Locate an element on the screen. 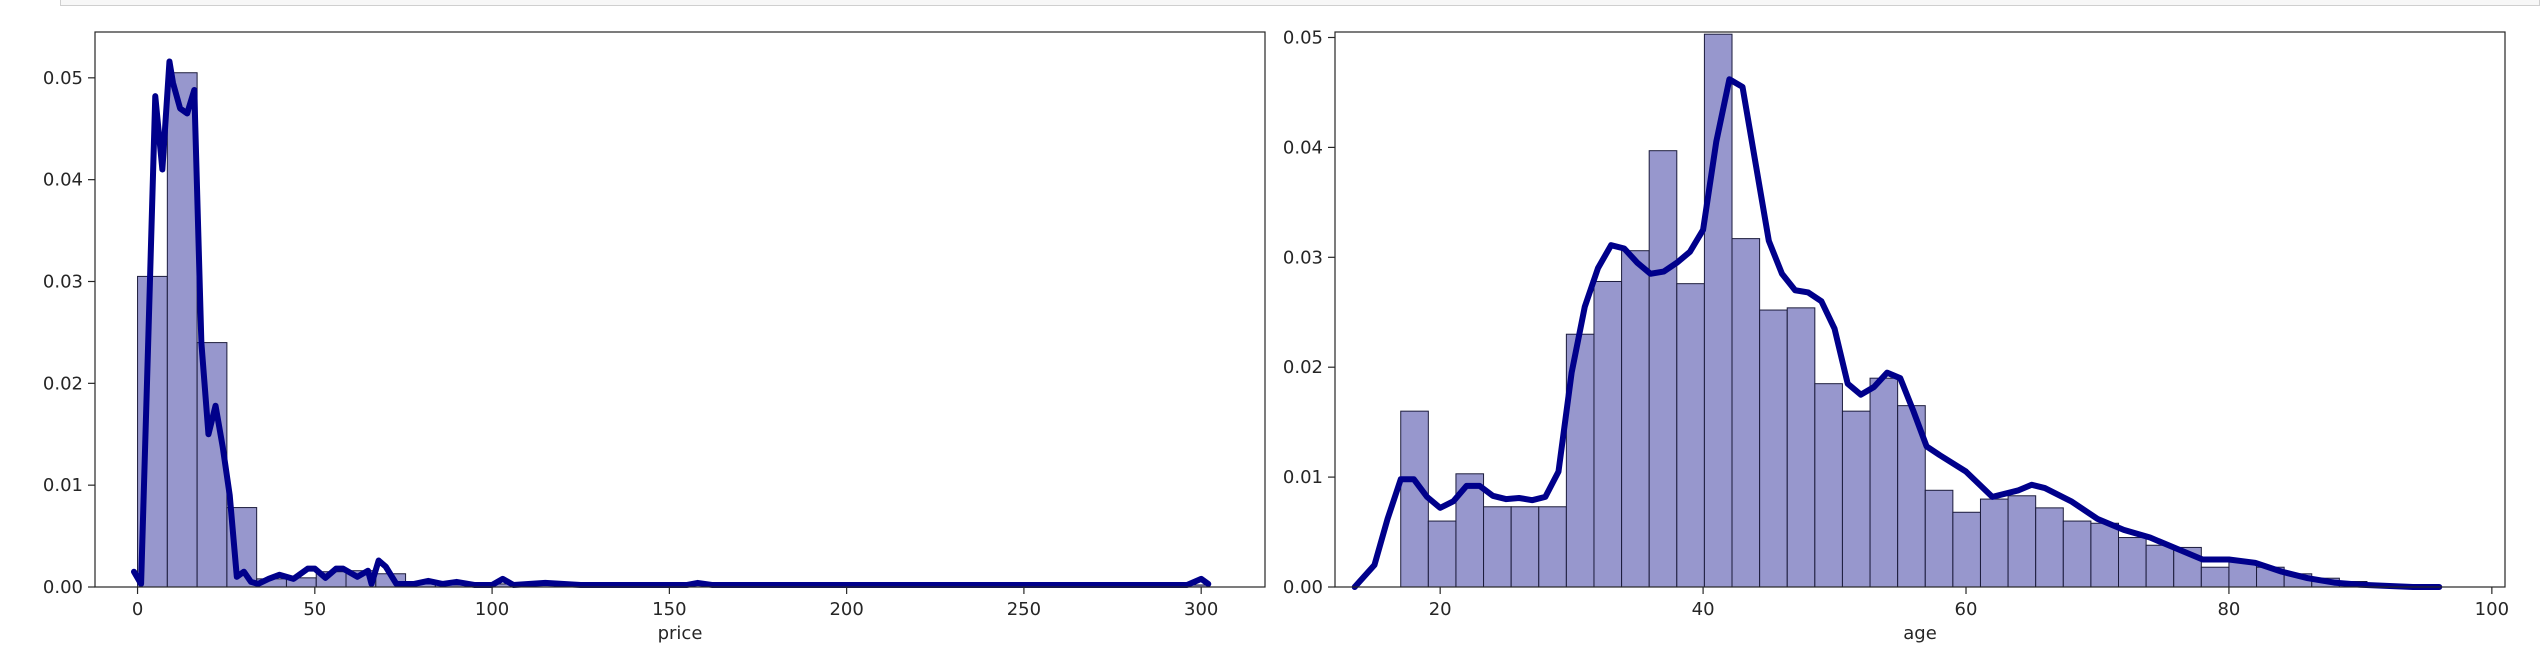 The height and width of the screenshot is (660, 2540). price-y-tick-label: 0.04 is located at coordinates (63, 180).